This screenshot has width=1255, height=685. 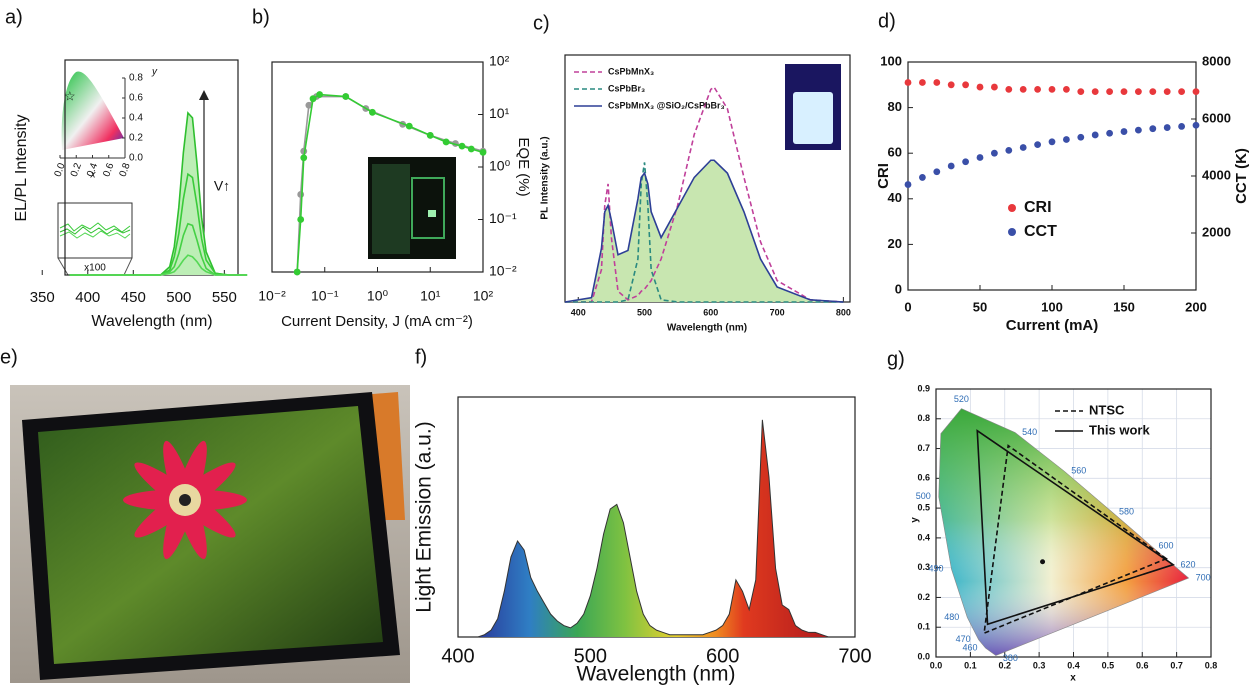 What do you see at coordinates (1038, 207) in the screenshot?
I see `legend-label: CRI` at bounding box center [1038, 207].